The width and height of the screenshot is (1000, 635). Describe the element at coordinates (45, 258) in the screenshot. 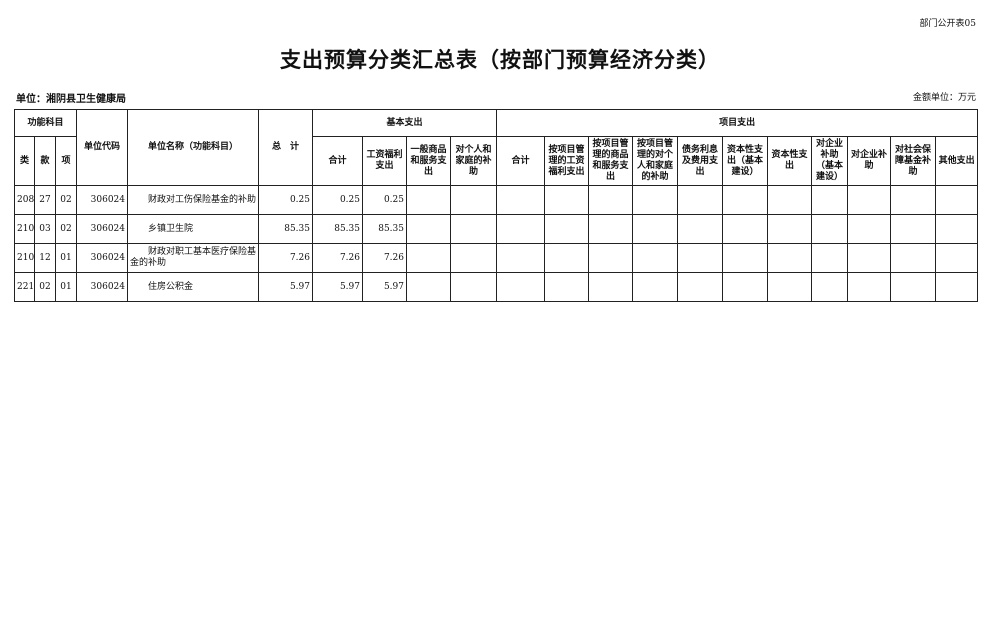

I see `cell-kuan: 12` at that location.